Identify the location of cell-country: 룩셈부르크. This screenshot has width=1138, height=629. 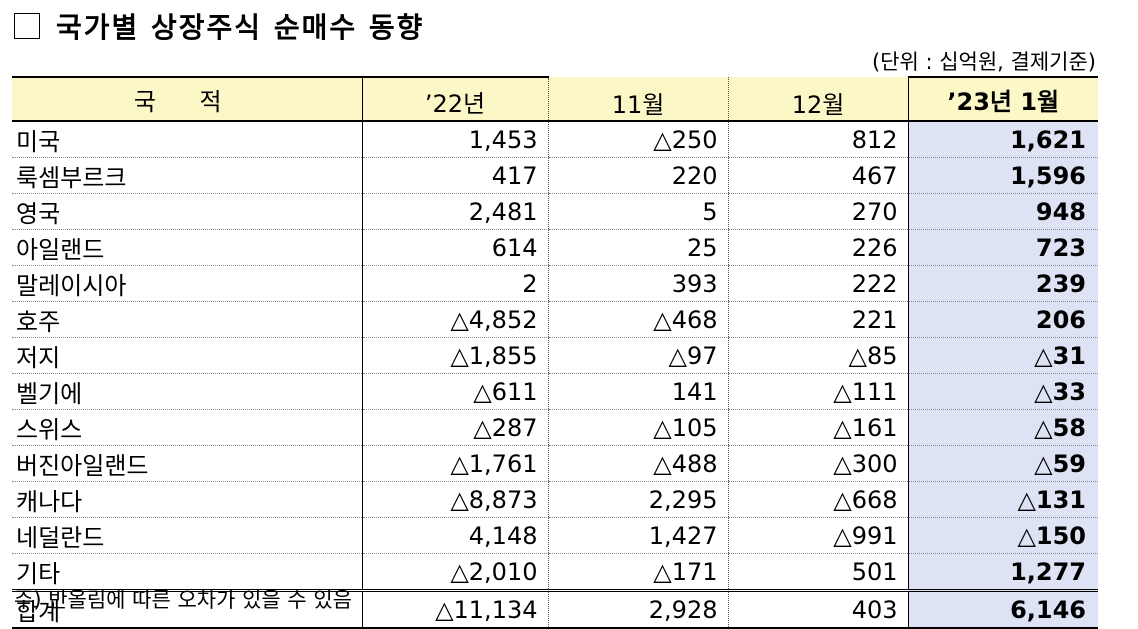
(187, 175).